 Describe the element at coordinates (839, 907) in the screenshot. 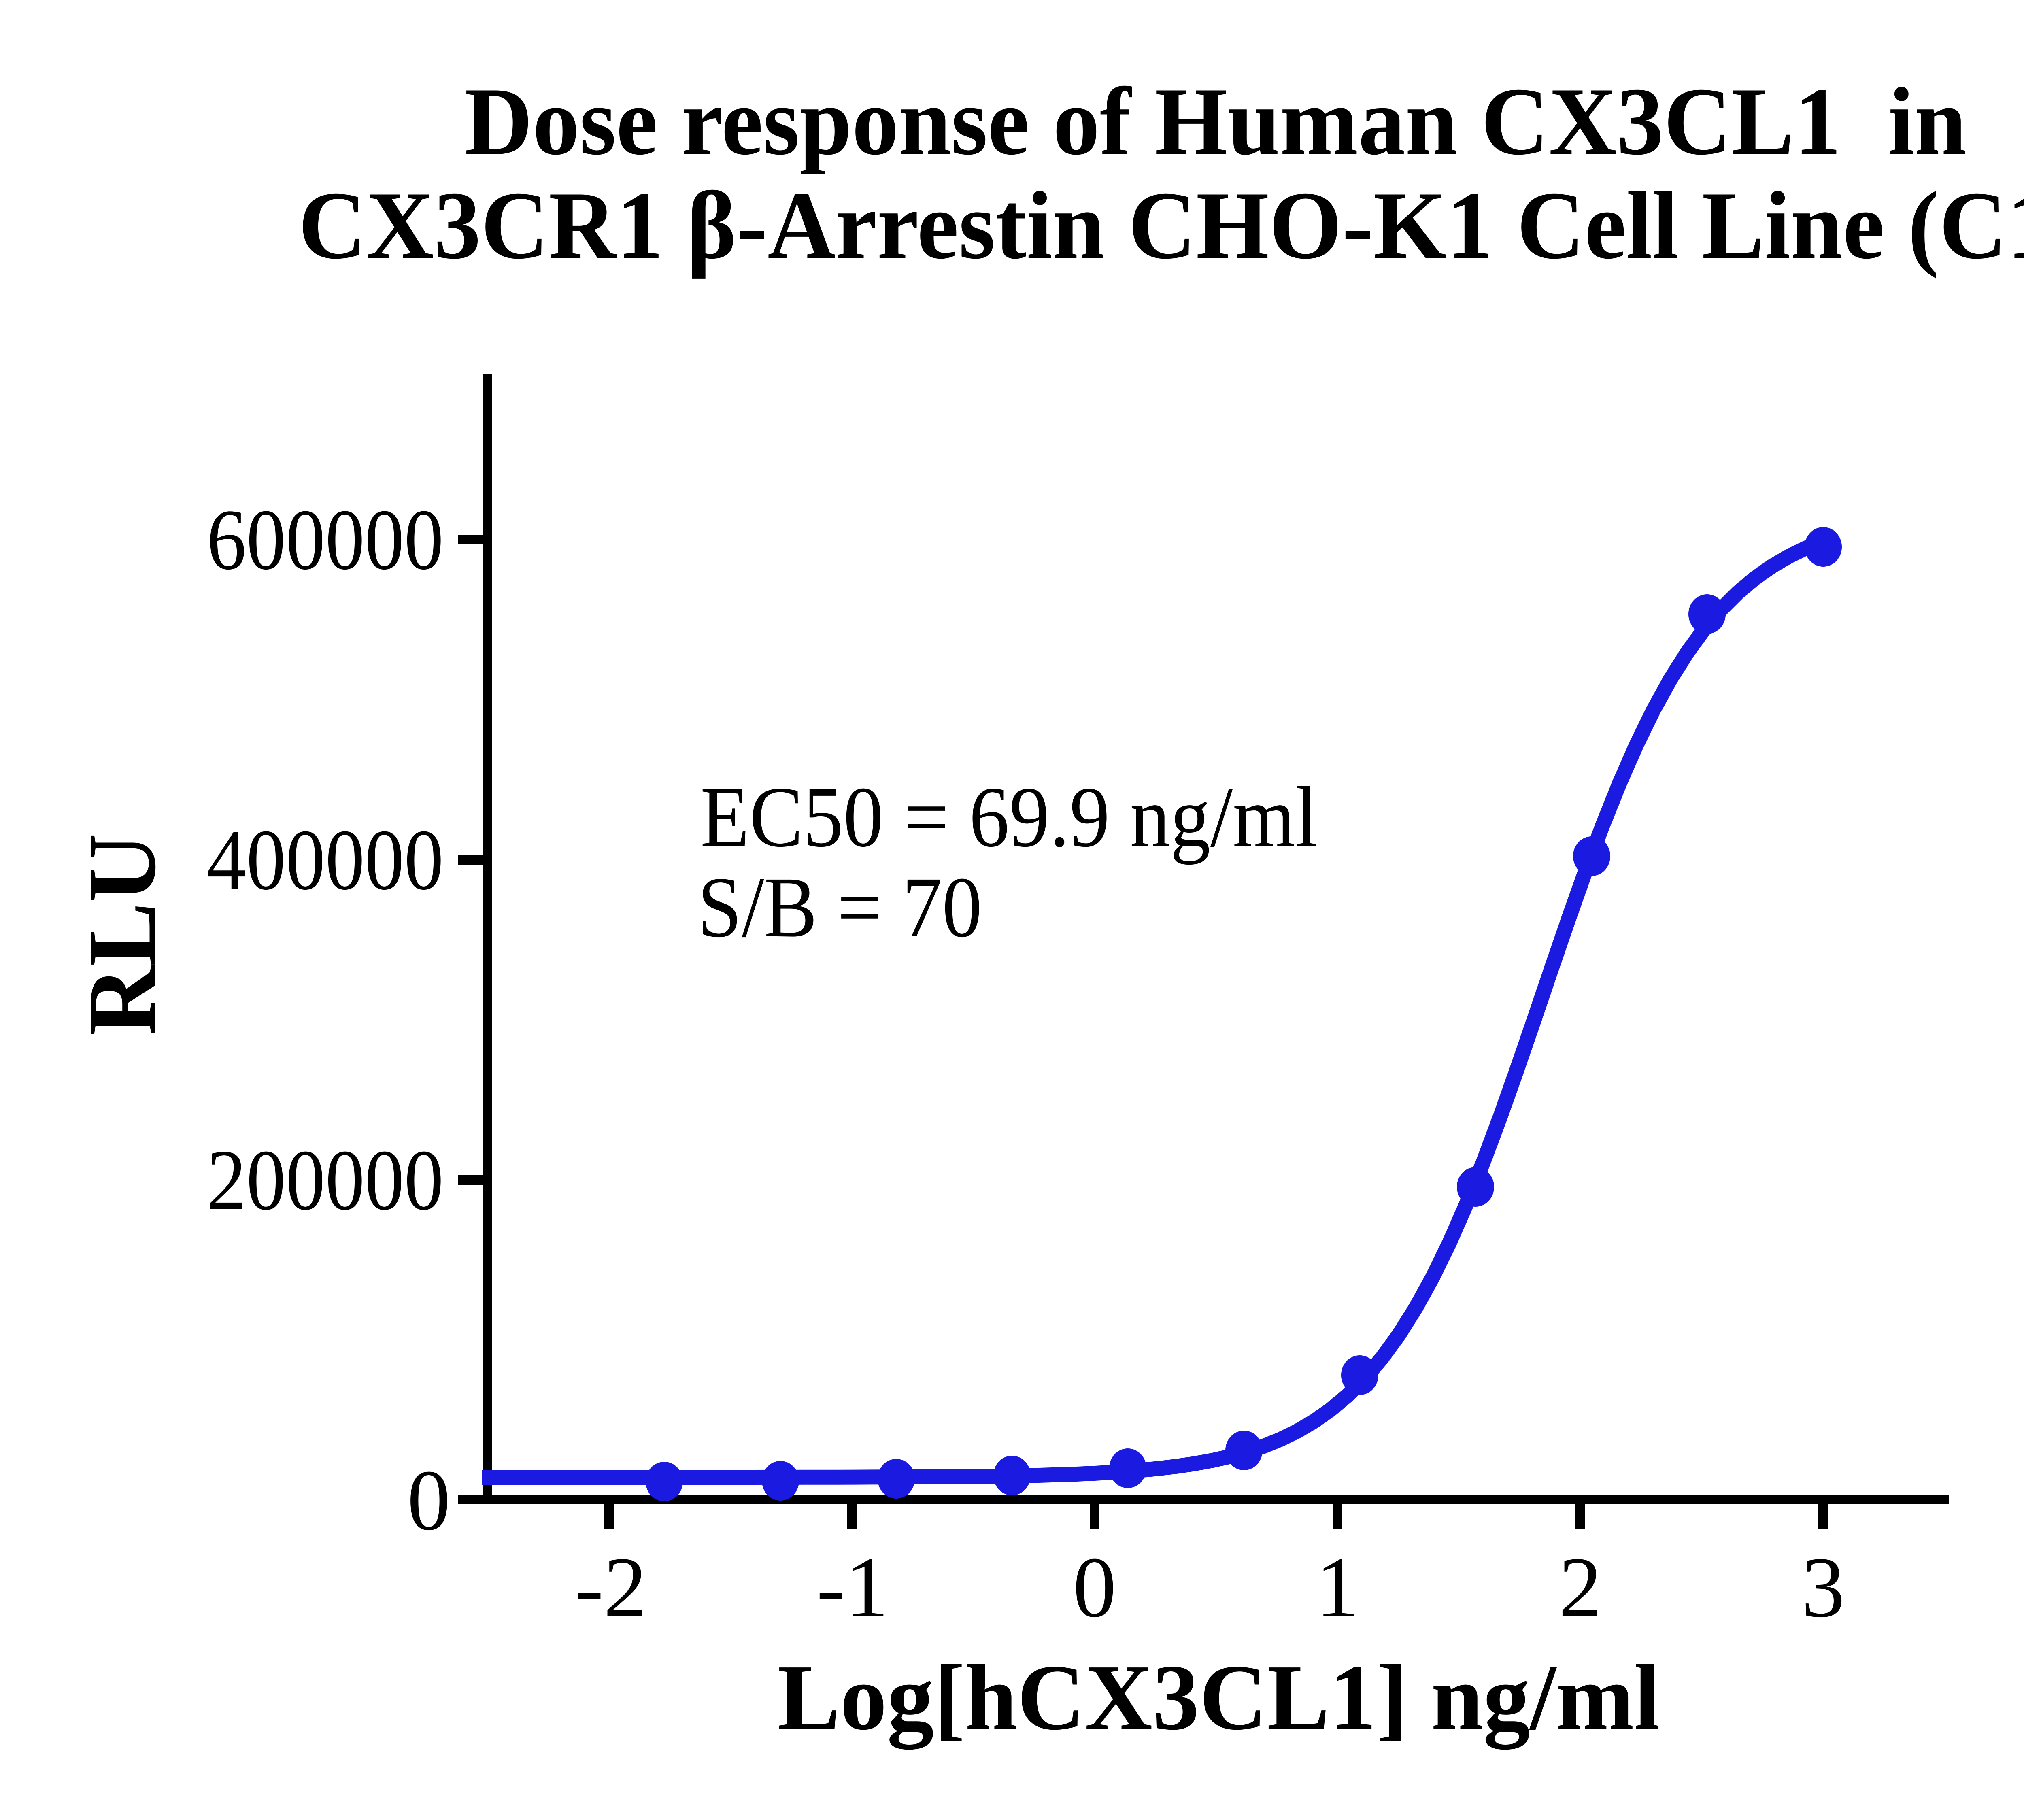

I see `svg-text: S/B = 70` at that location.